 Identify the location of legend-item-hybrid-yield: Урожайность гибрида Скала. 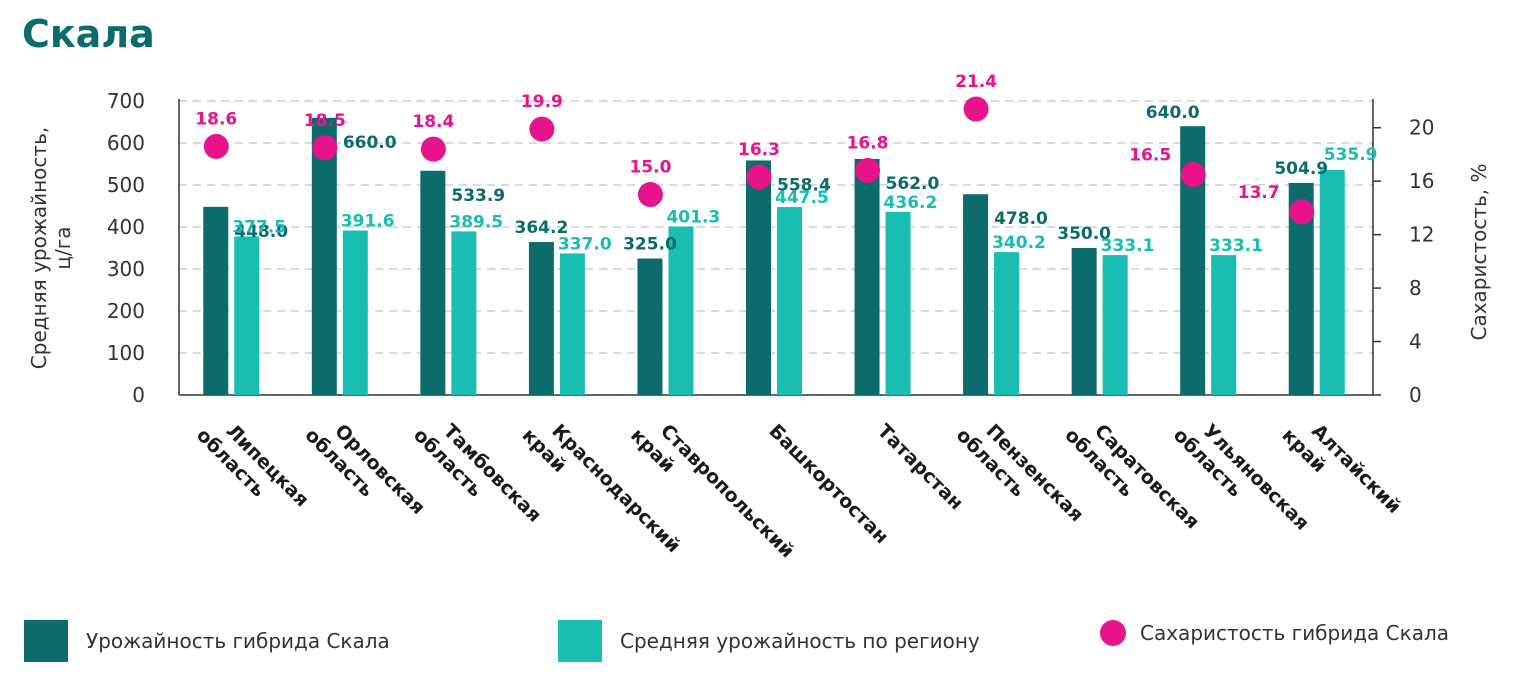
(207, 641).